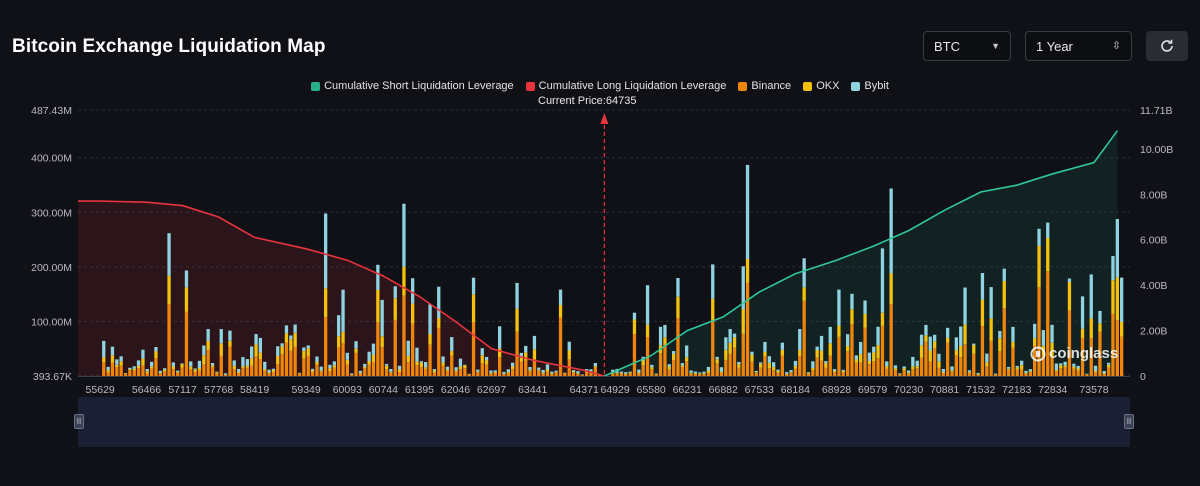 The image size is (1200, 486). Describe the element at coordinates (491, 390) in the screenshot. I see `x-axis-tick: 62697` at that location.